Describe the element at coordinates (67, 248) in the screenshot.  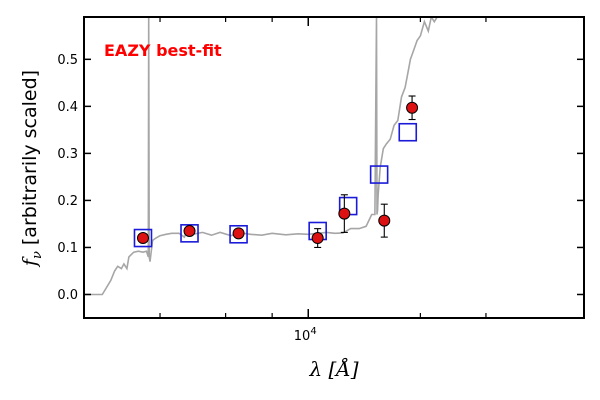
I see `y-tick-label: 0.1` at that location.